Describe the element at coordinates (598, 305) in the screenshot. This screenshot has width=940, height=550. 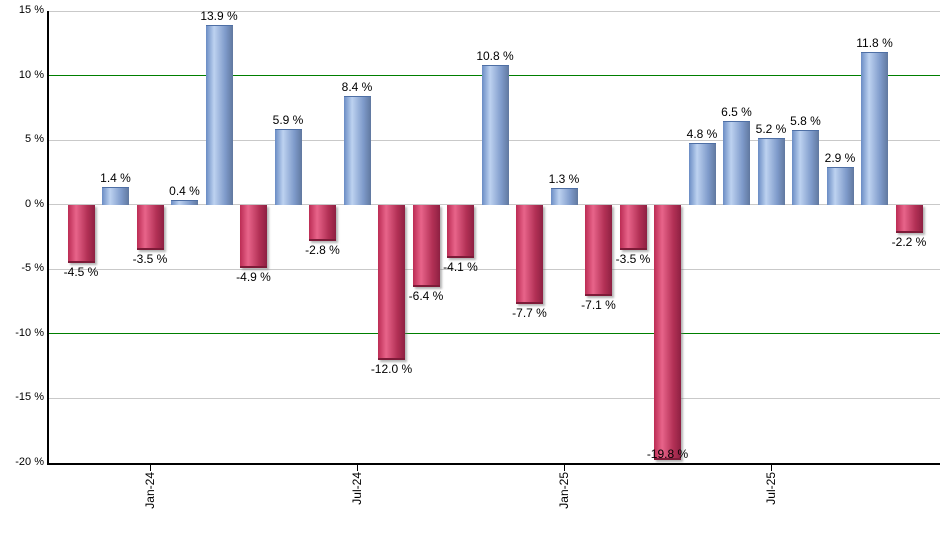
I see `bar-value-label: -7.1 %` at that location.